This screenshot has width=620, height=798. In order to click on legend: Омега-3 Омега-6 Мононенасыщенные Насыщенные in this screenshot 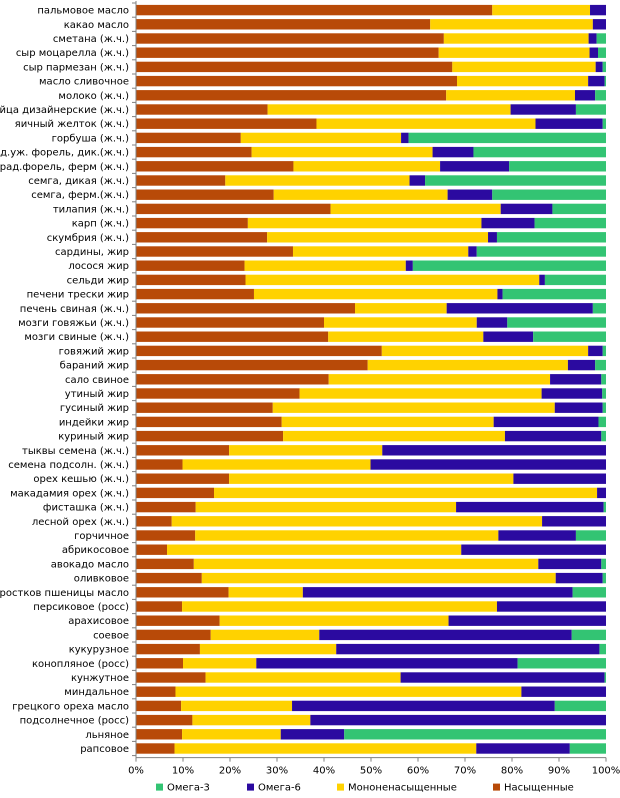, I will do `click(365, 788)`.